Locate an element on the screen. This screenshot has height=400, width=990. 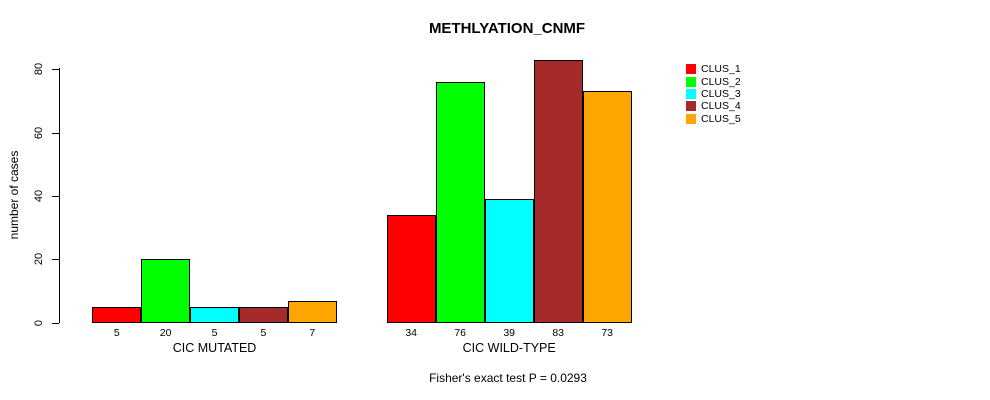
bar-value-label-clus-4-cic-wild-type: 83 is located at coordinates (558, 333).